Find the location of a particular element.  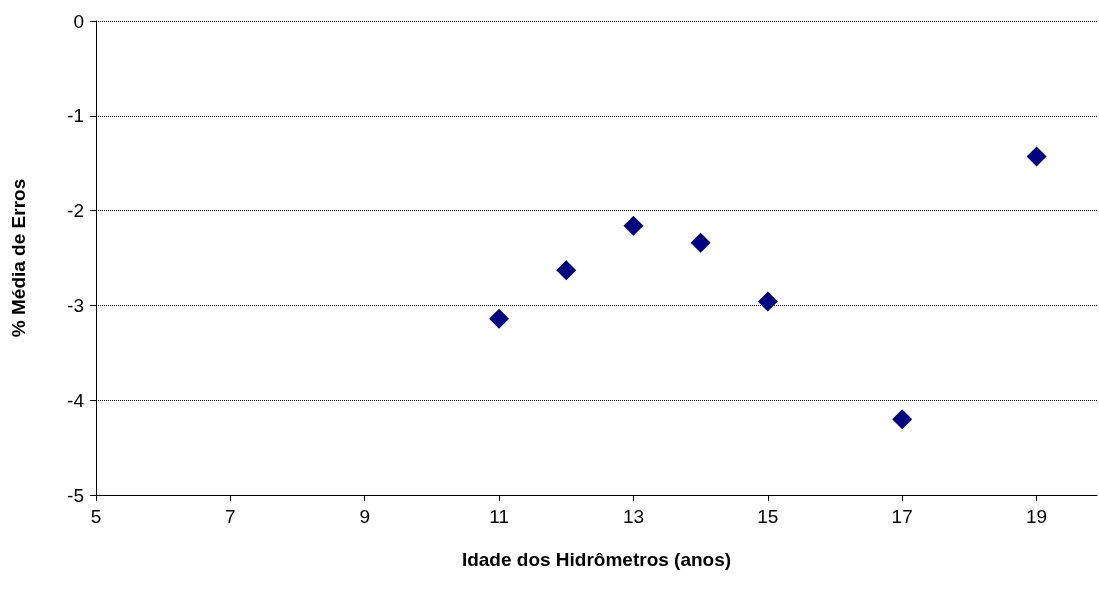

x-tick-label: 15 is located at coordinates (768, 516).